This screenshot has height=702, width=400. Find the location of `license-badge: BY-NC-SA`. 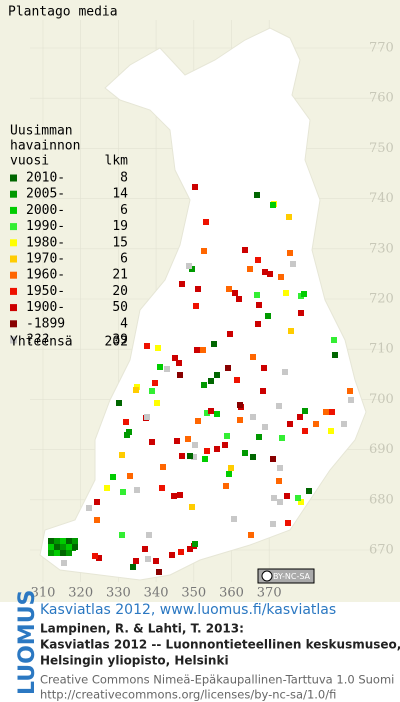

license-badge: BY-NC-SA is located at coordinates (286, 576).